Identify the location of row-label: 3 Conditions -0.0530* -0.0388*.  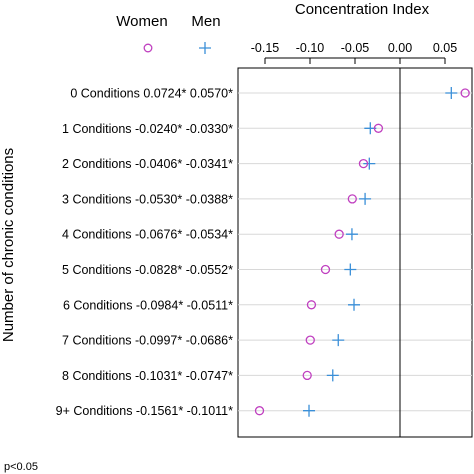
(147, 199).